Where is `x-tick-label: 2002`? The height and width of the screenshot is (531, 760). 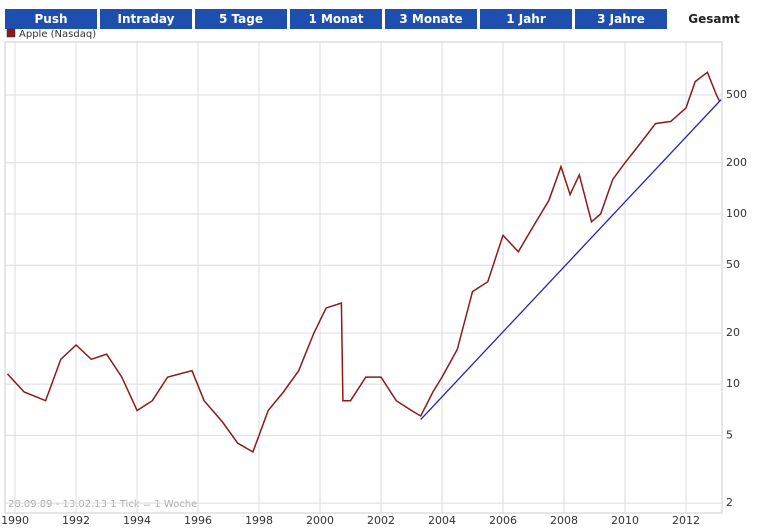 x-tick-label: 2002 is located at coordinates (381, 520).